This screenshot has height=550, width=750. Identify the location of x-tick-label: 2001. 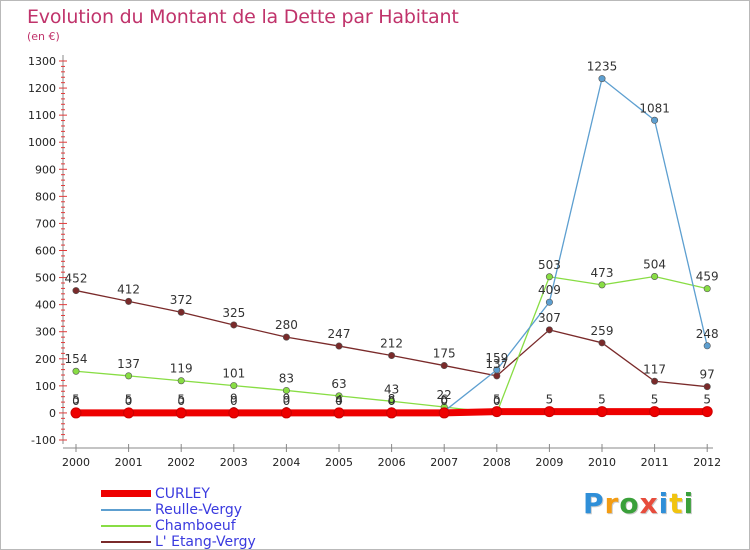
(129, 462).